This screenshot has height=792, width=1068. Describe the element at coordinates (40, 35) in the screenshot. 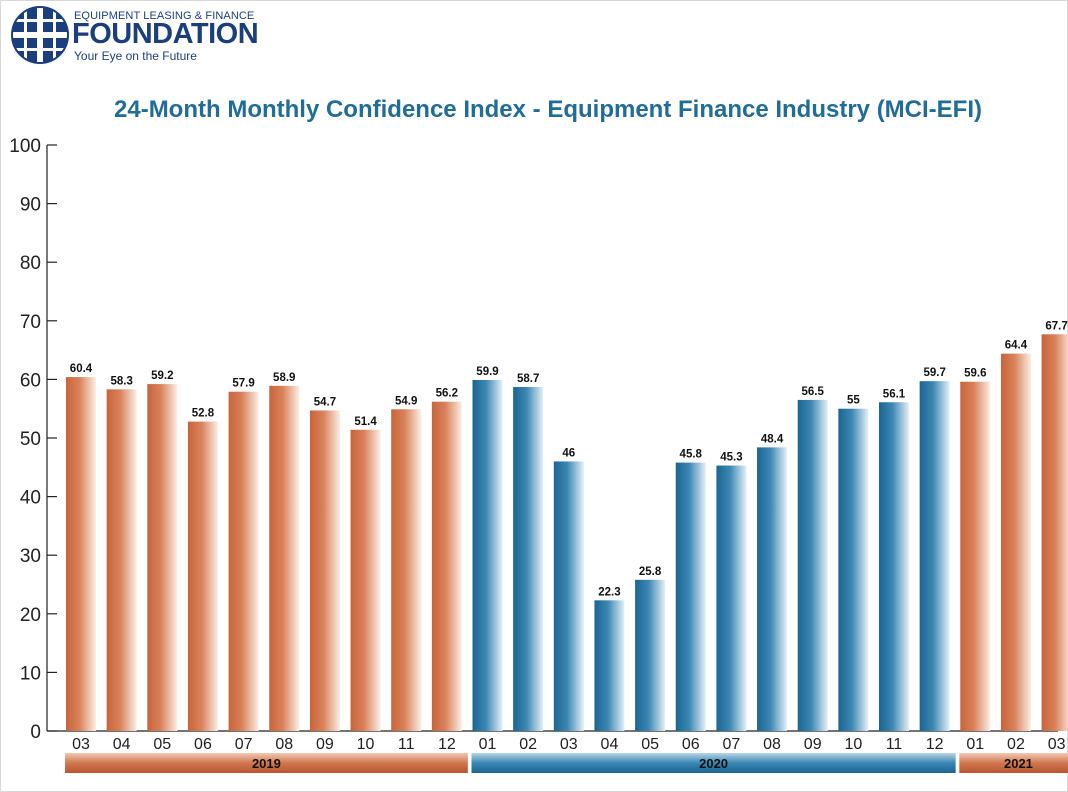

I see `globe-logo-icon` at that location.